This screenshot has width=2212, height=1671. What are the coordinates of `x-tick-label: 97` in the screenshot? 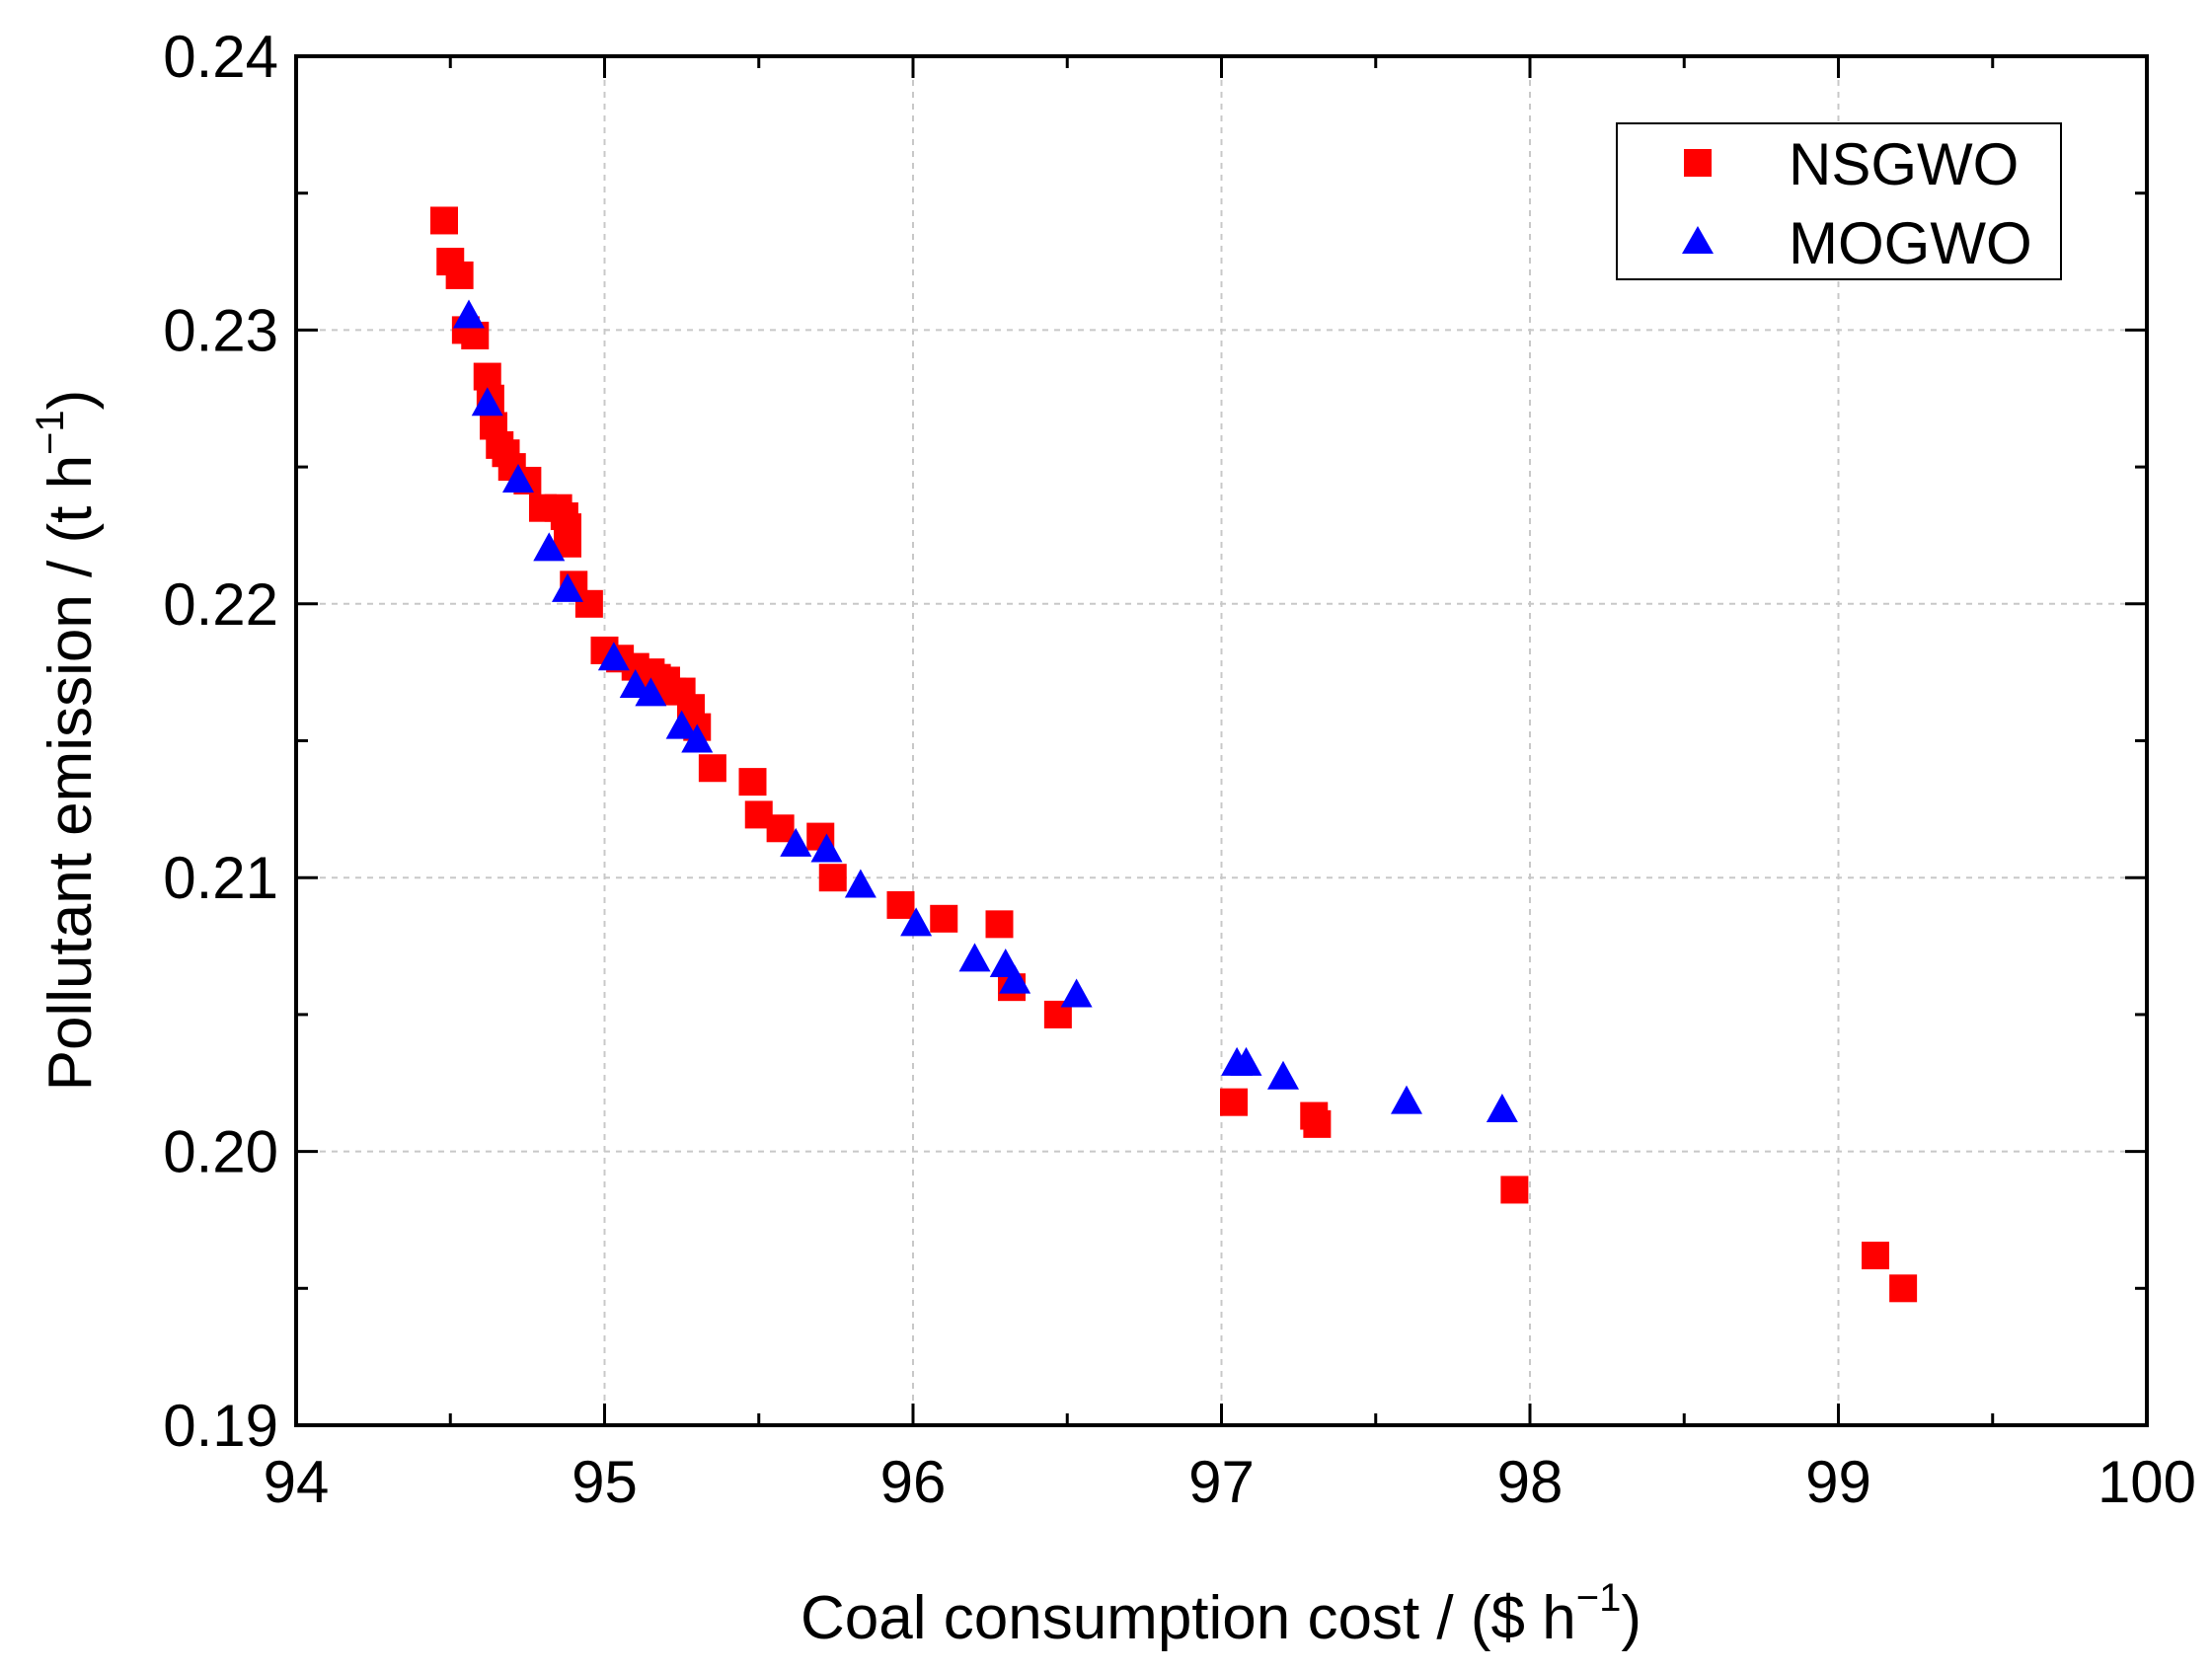 It's located at (1221, 1482).